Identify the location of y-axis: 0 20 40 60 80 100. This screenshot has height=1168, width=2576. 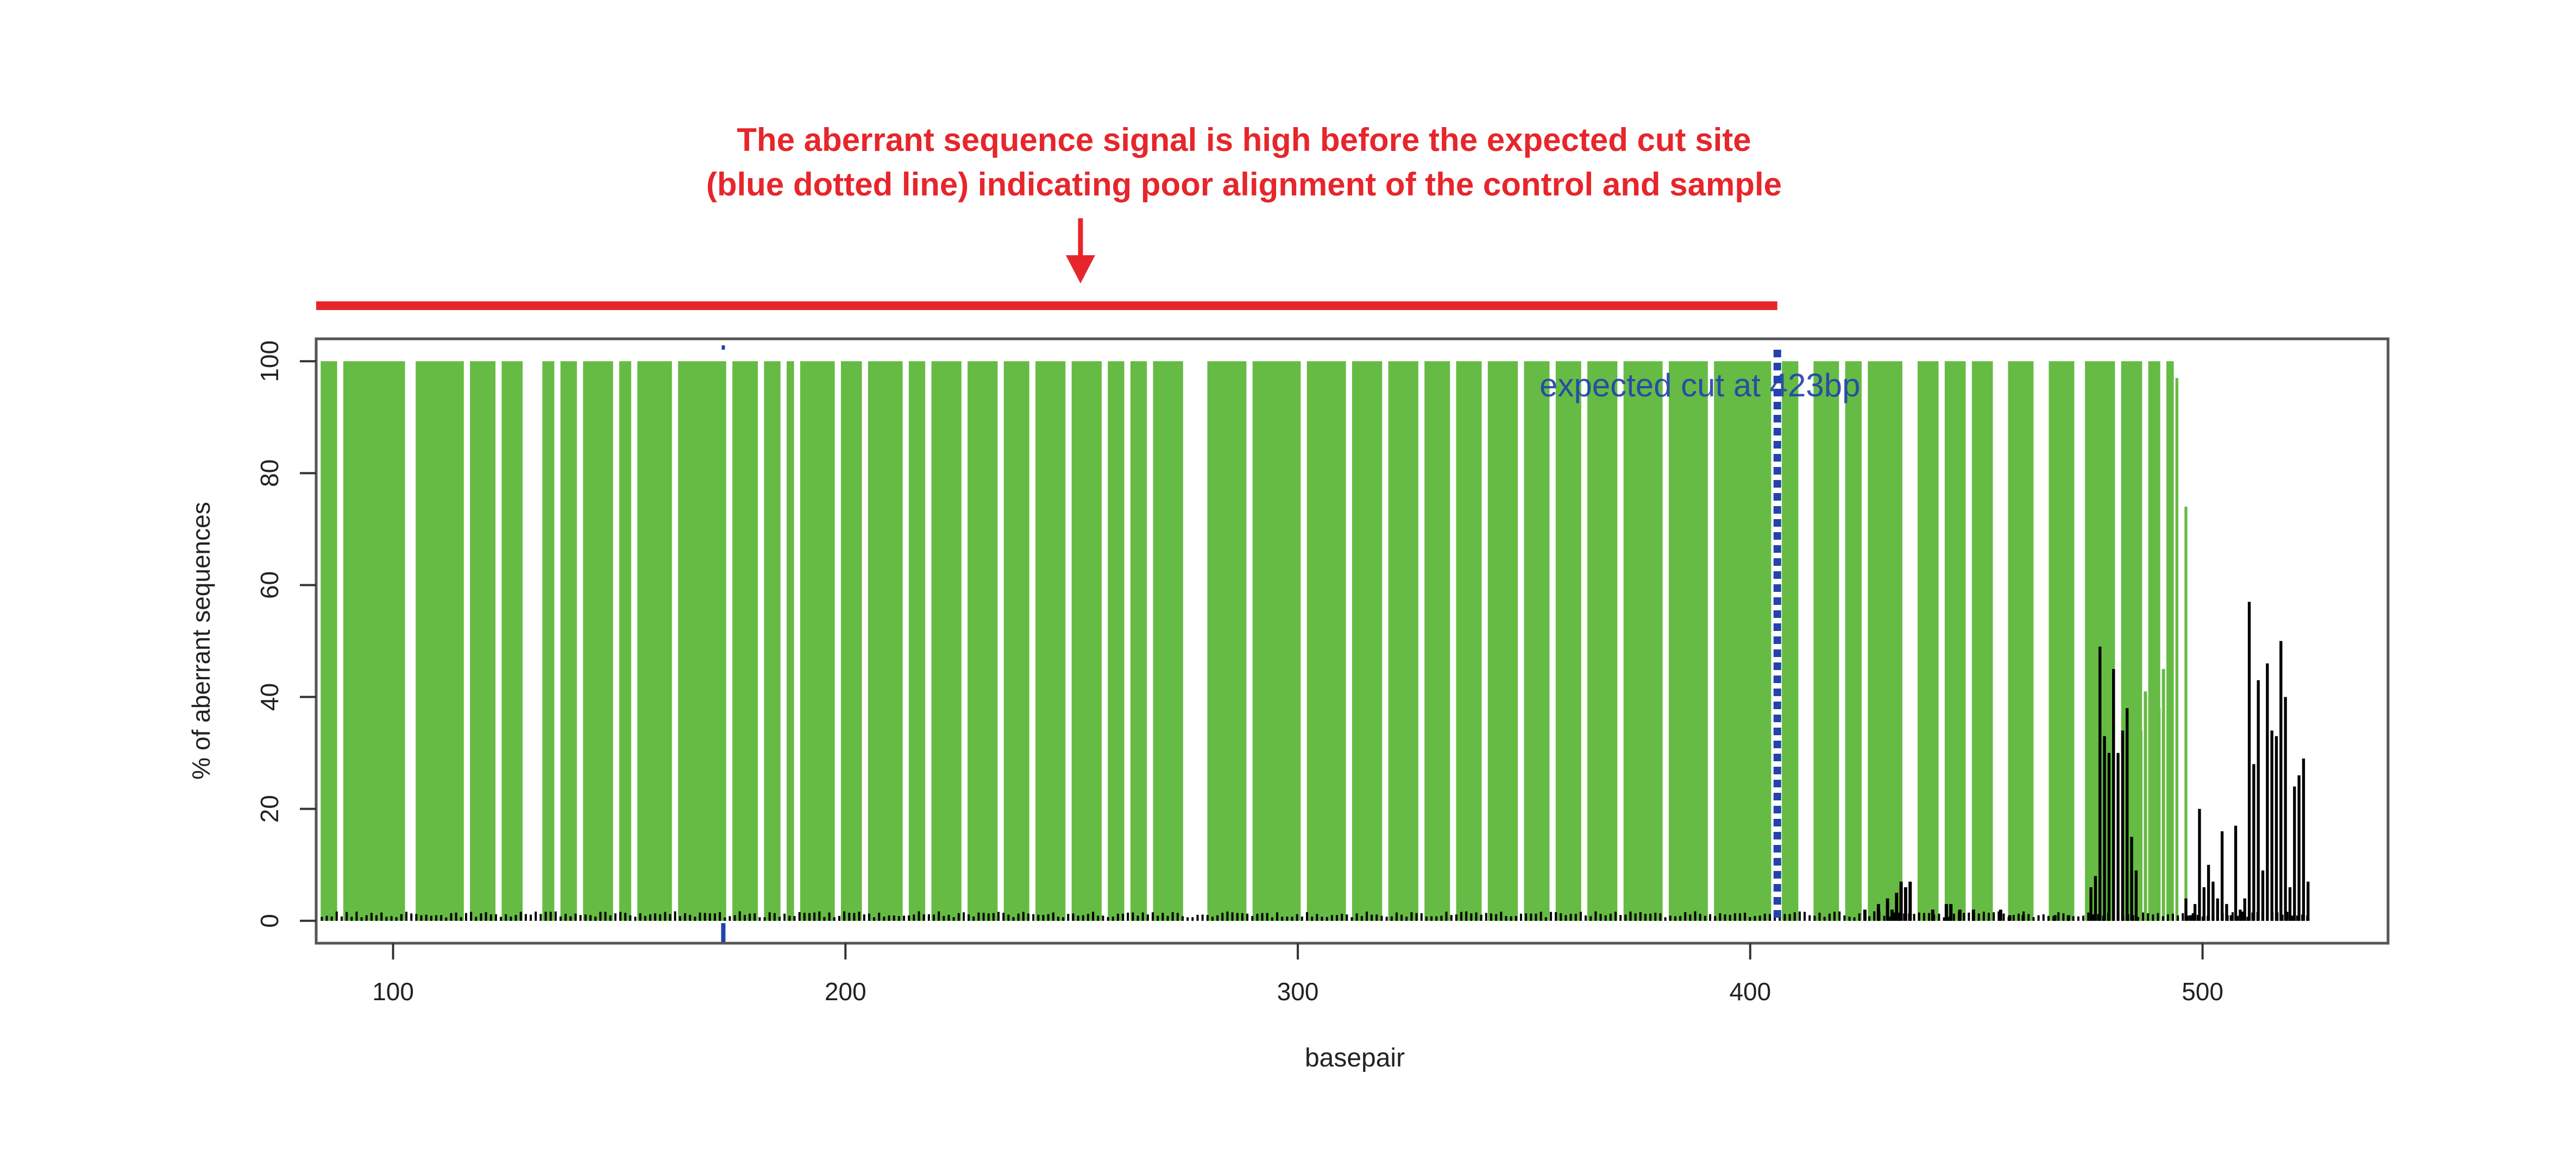
(285, 634).